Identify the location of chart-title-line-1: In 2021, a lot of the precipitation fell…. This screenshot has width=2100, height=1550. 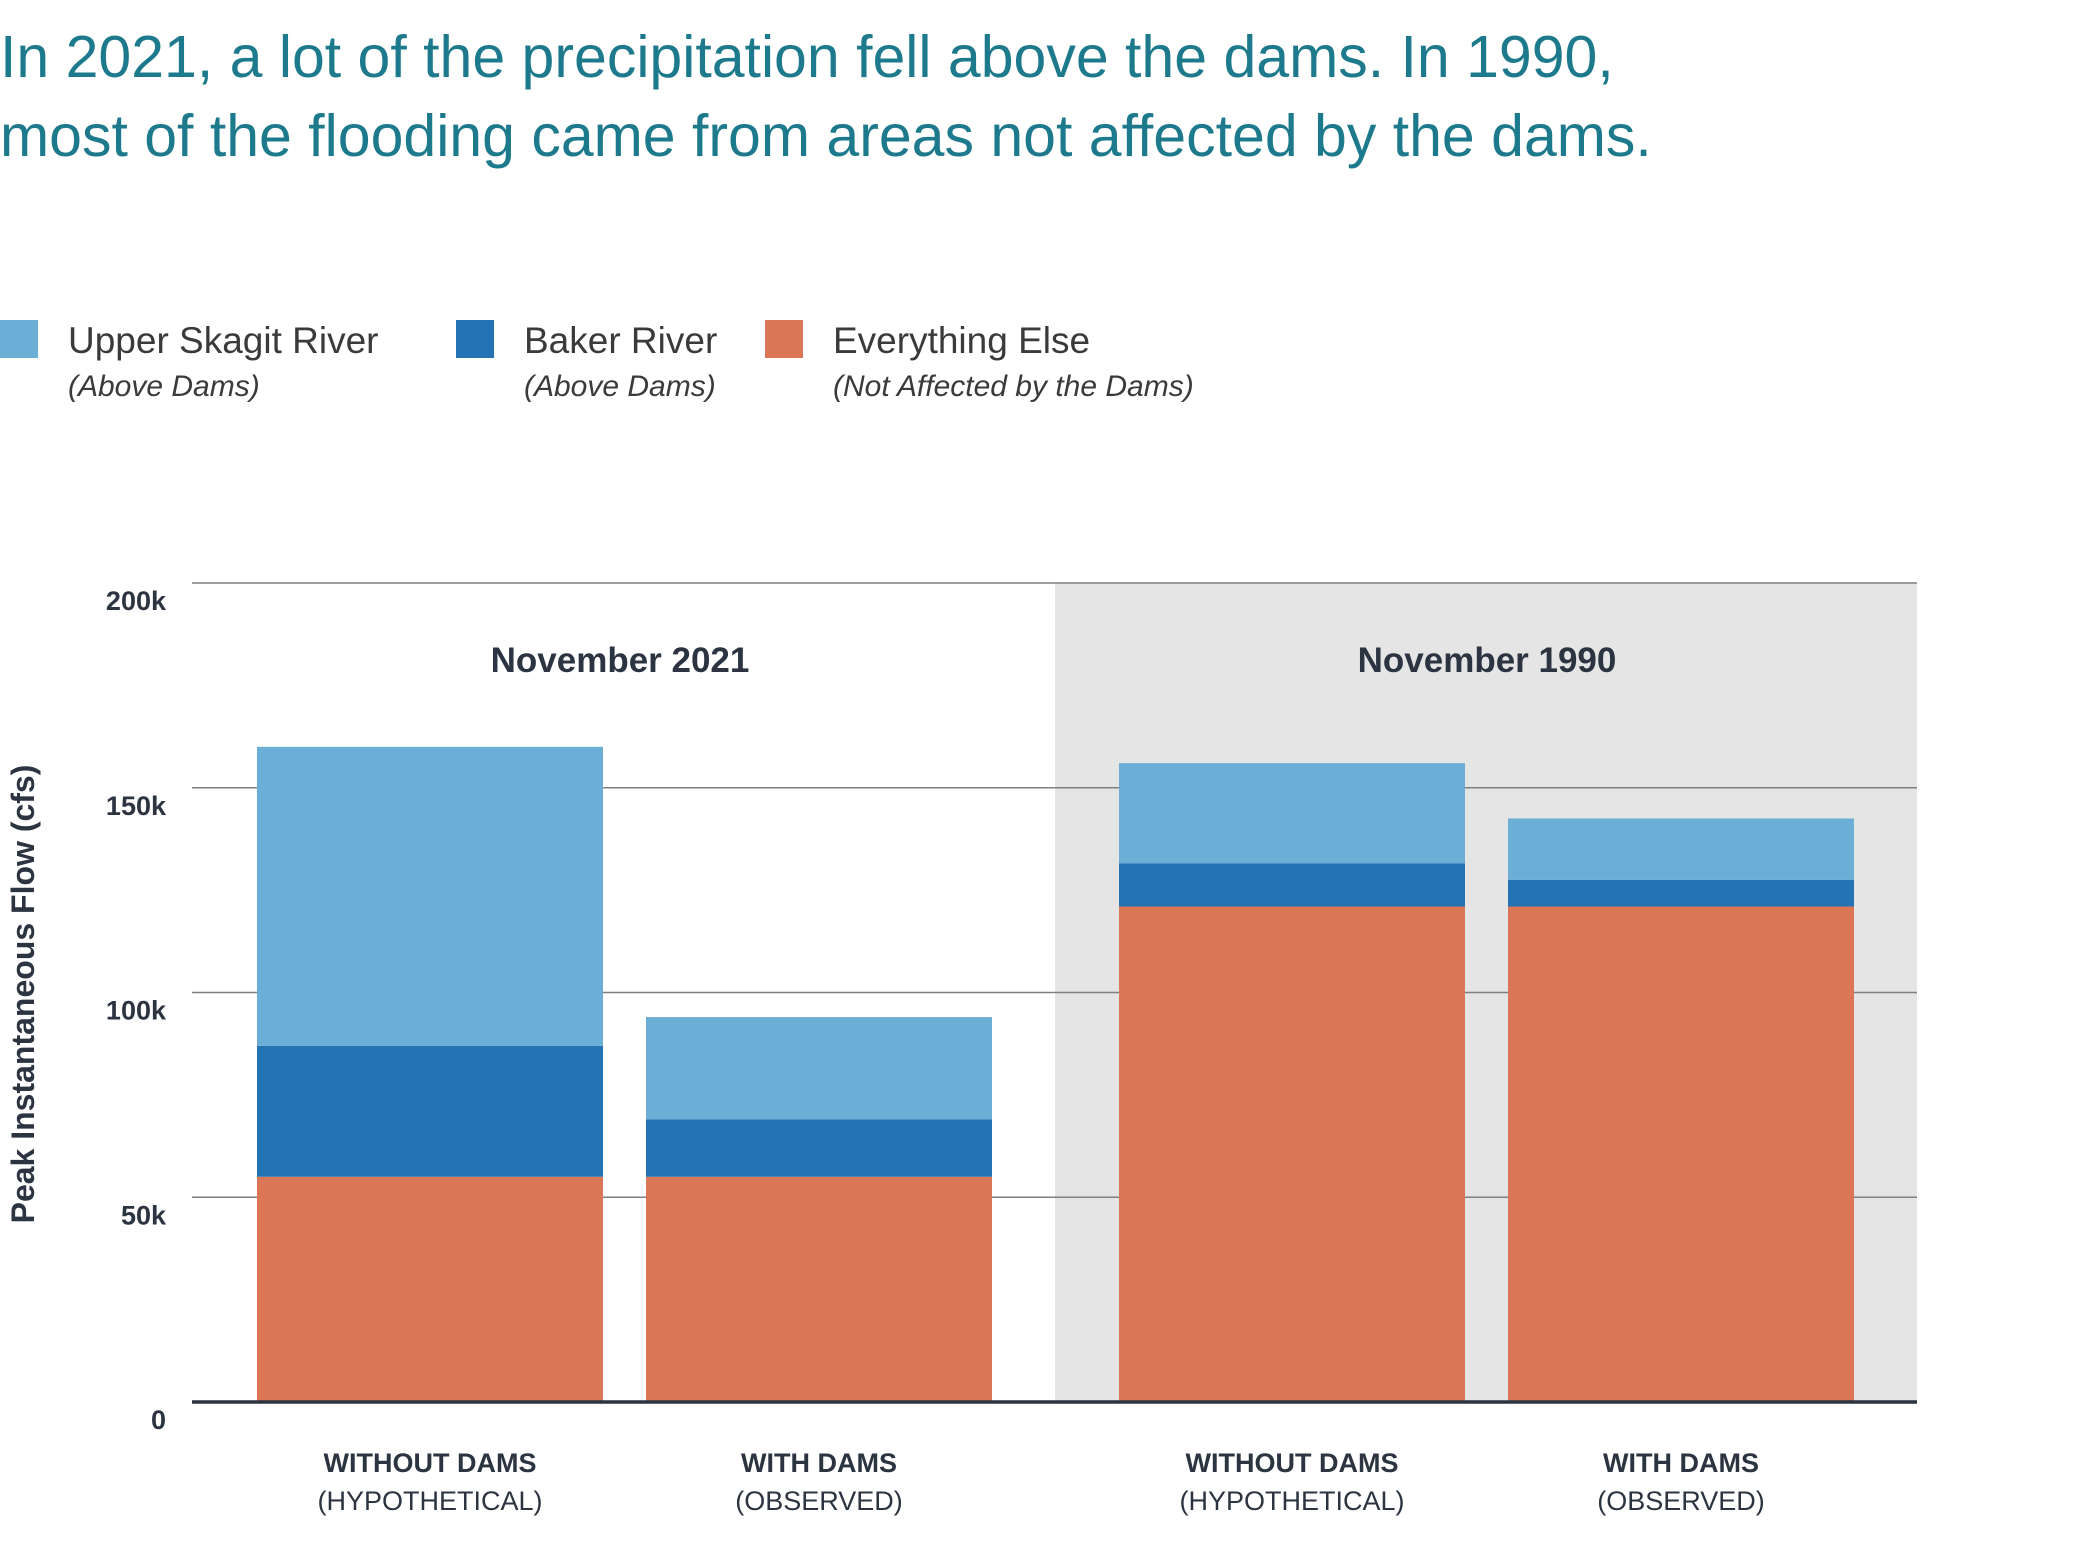
(807, 57).